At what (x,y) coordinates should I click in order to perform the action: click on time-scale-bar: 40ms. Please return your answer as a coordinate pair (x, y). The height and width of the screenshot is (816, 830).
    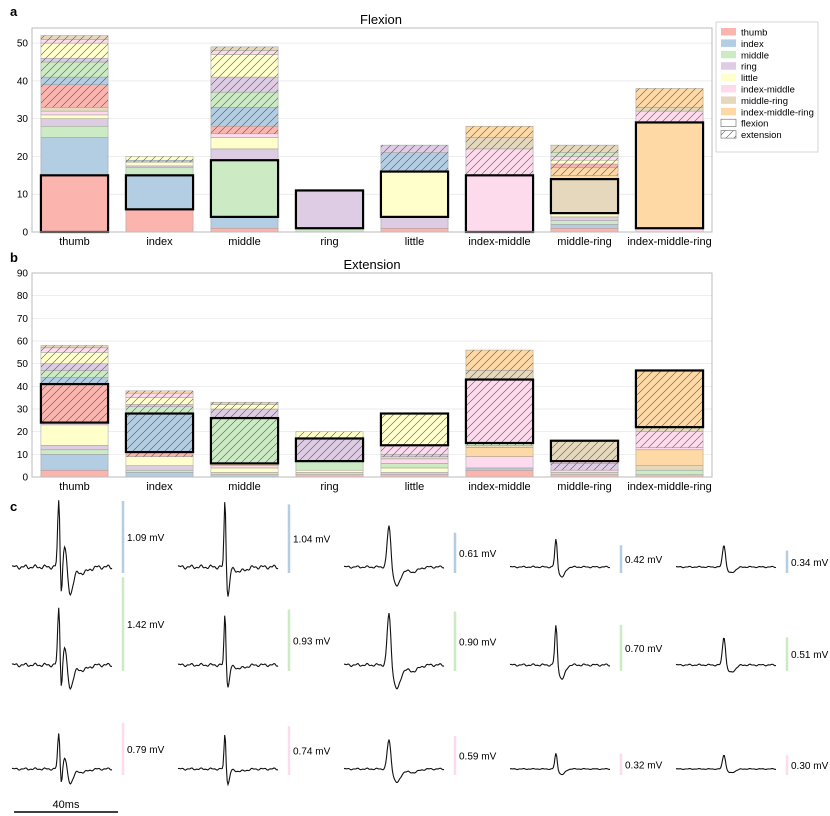
    Looking at the image, I should click on (66, 806).